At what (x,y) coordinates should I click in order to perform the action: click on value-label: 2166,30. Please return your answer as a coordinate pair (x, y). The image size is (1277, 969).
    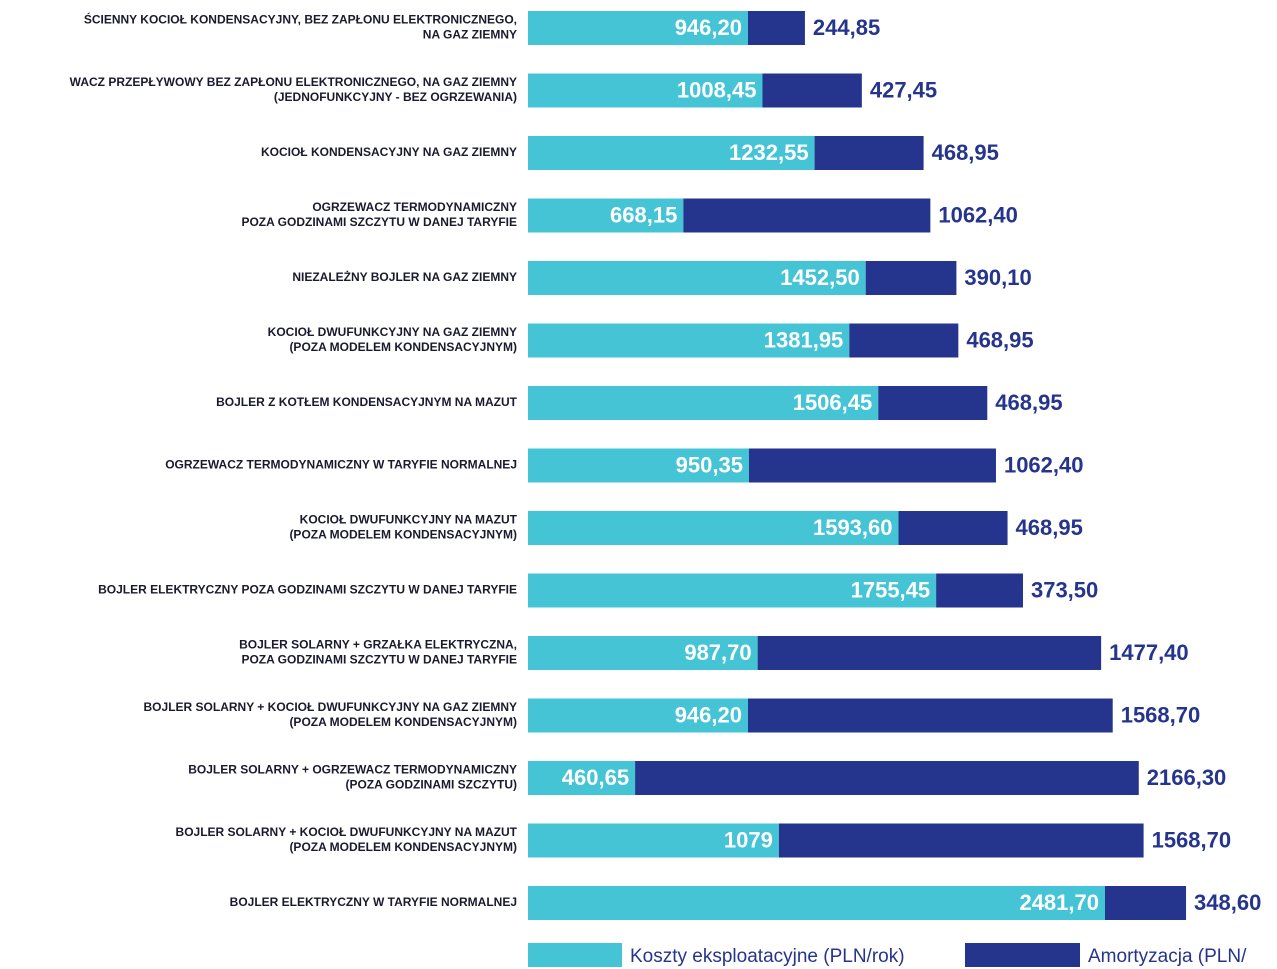
    Looking at the image, I should click on (1187, 777).